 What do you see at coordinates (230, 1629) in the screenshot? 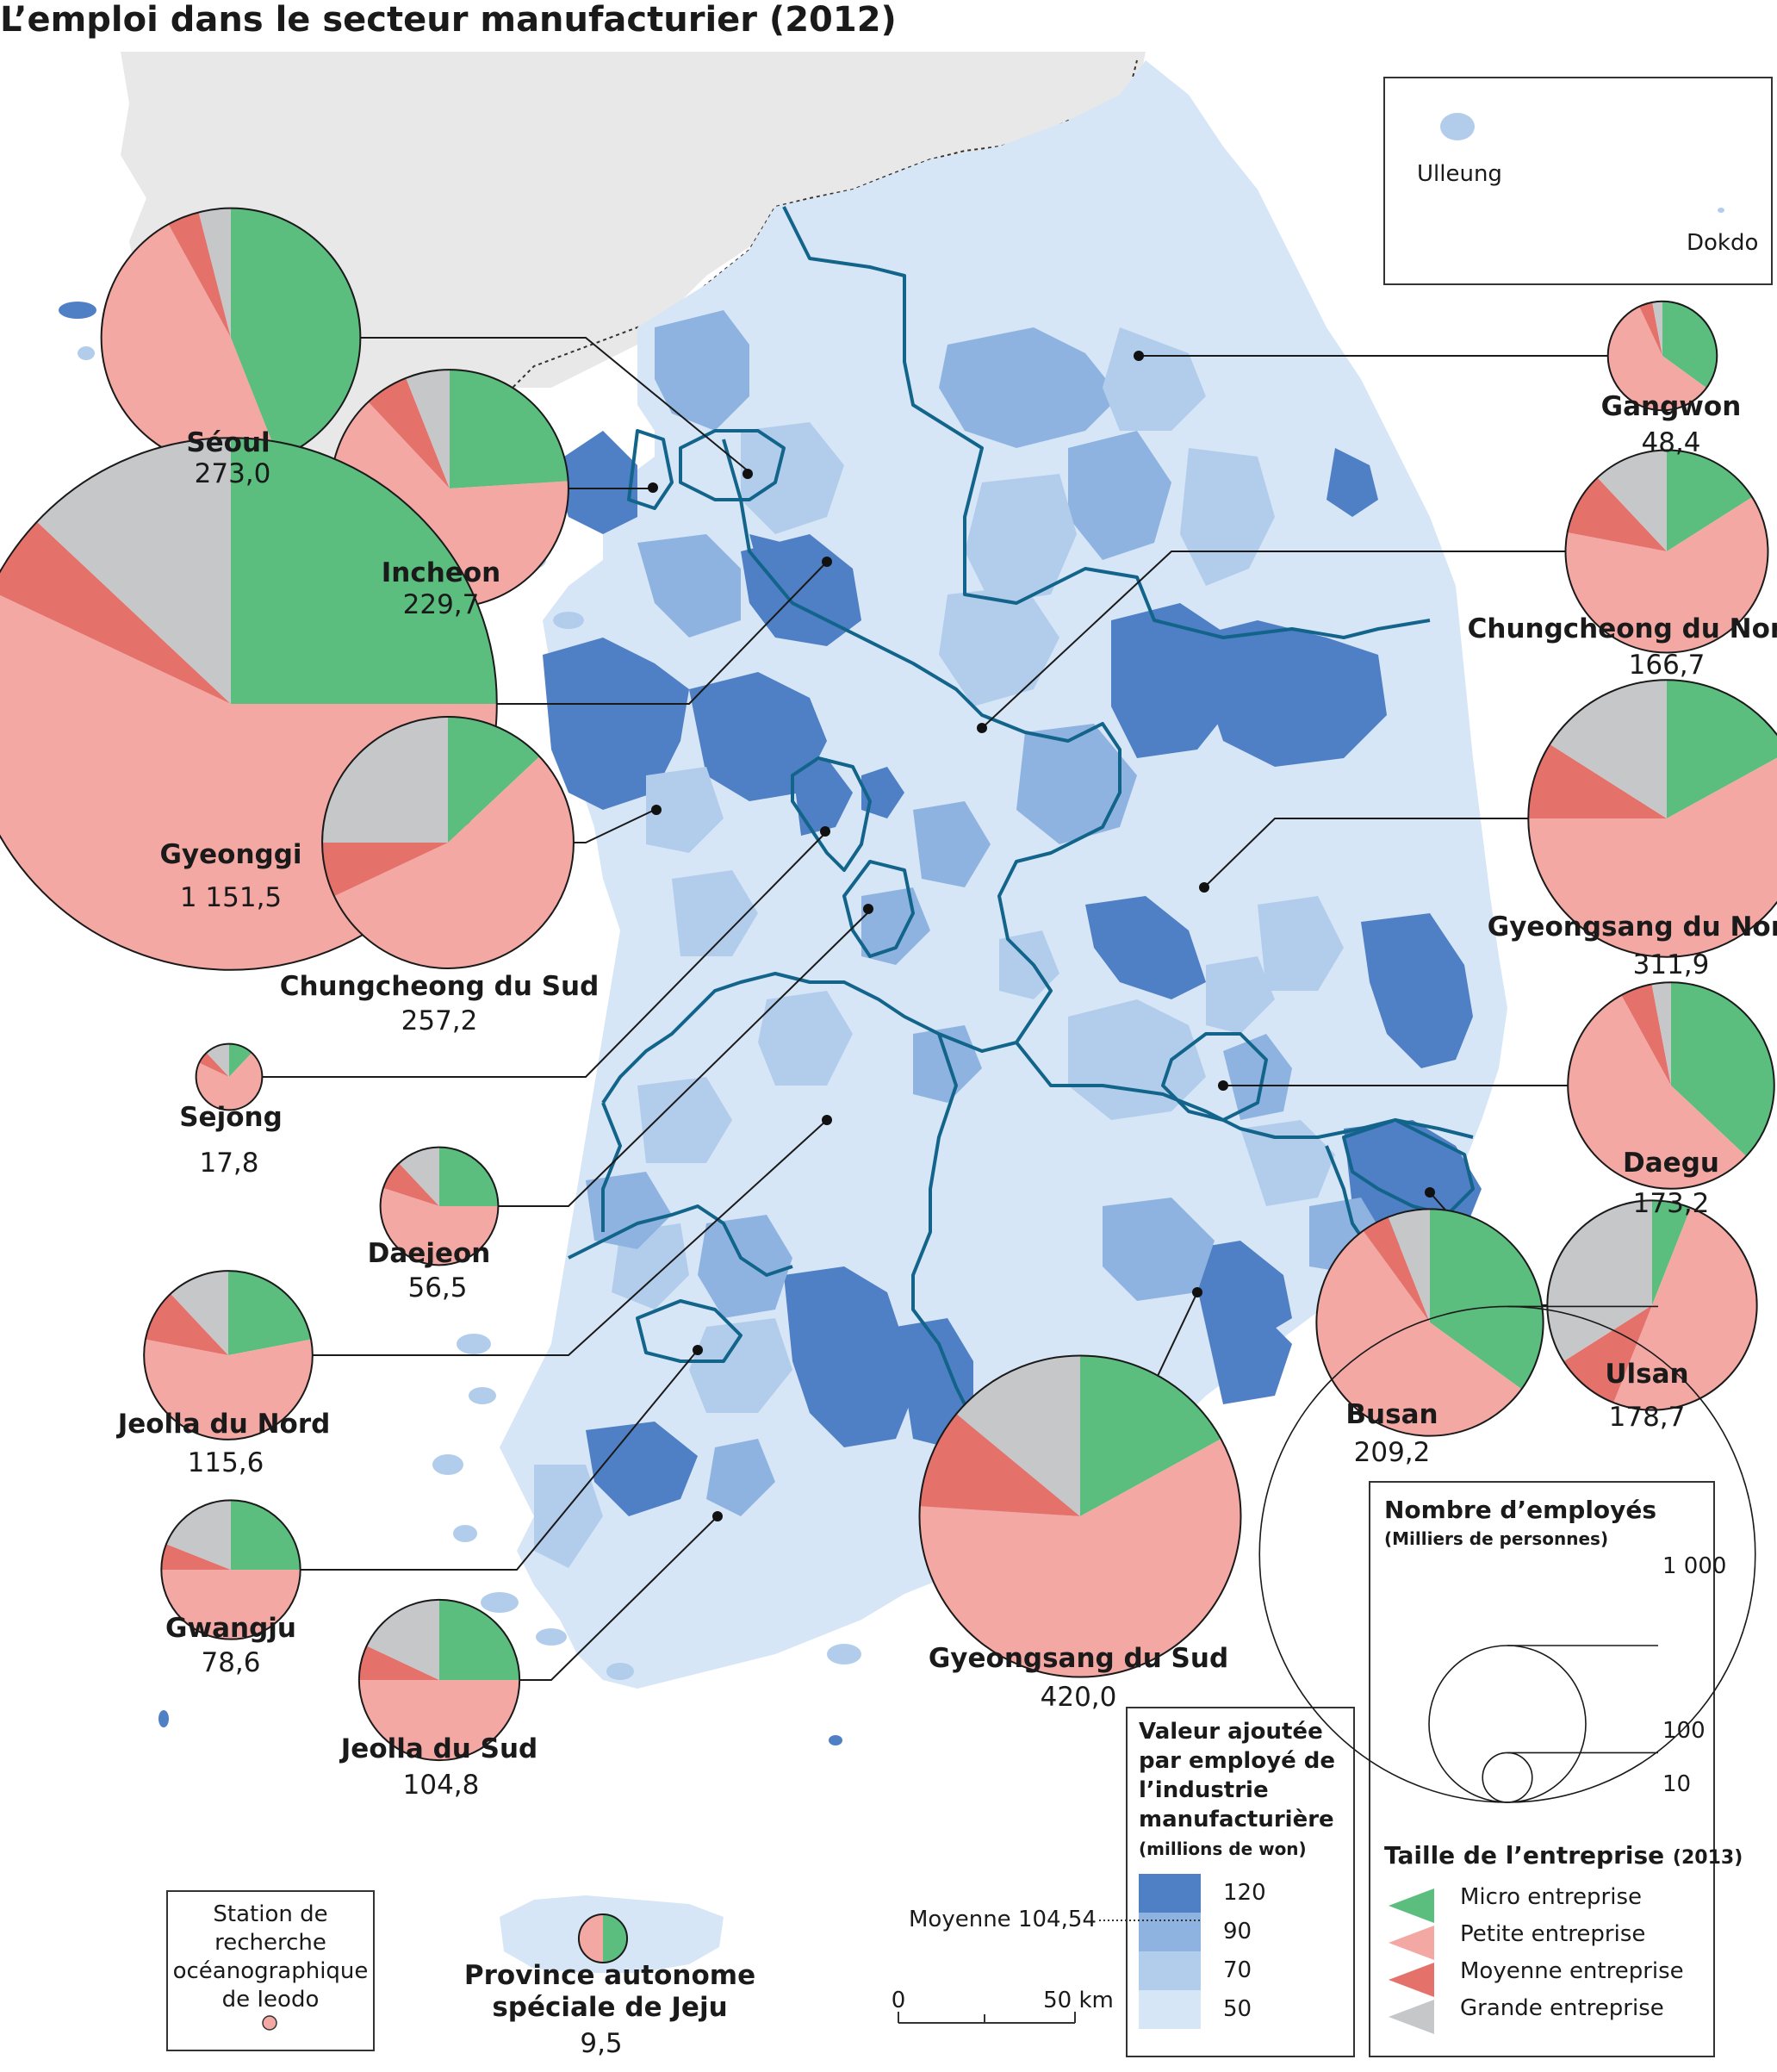
I see `label-gwangju: Gwangju` at bounding box center [230, 1629].